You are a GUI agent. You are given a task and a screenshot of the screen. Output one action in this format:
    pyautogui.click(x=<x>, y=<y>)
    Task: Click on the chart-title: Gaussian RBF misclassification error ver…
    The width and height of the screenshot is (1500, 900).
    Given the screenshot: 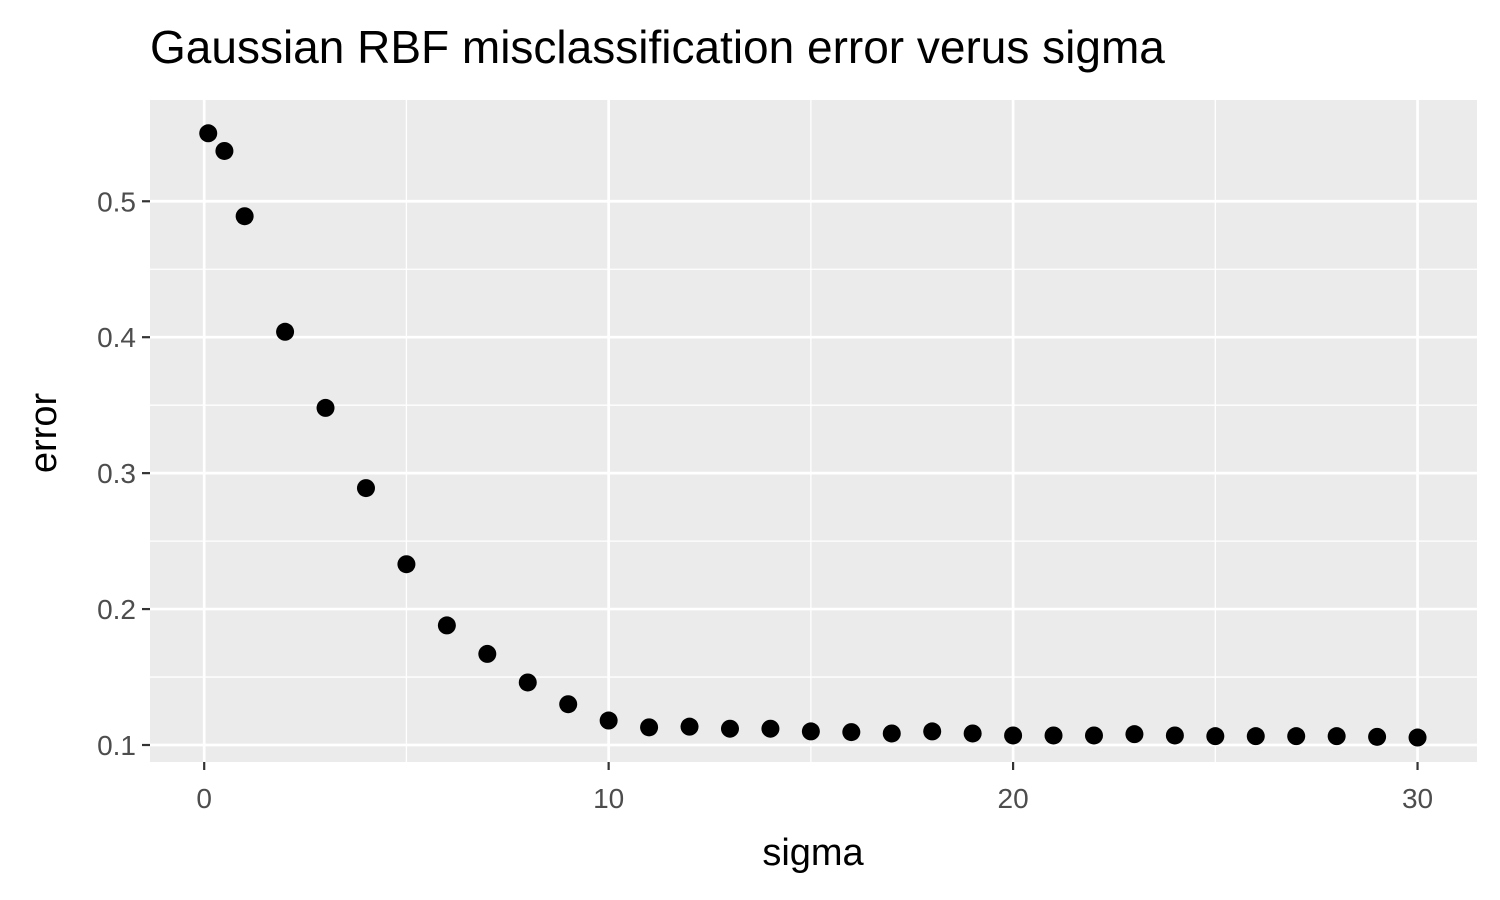 What is the action you would take?
    pyautogui.click(x=657, y=47)
    